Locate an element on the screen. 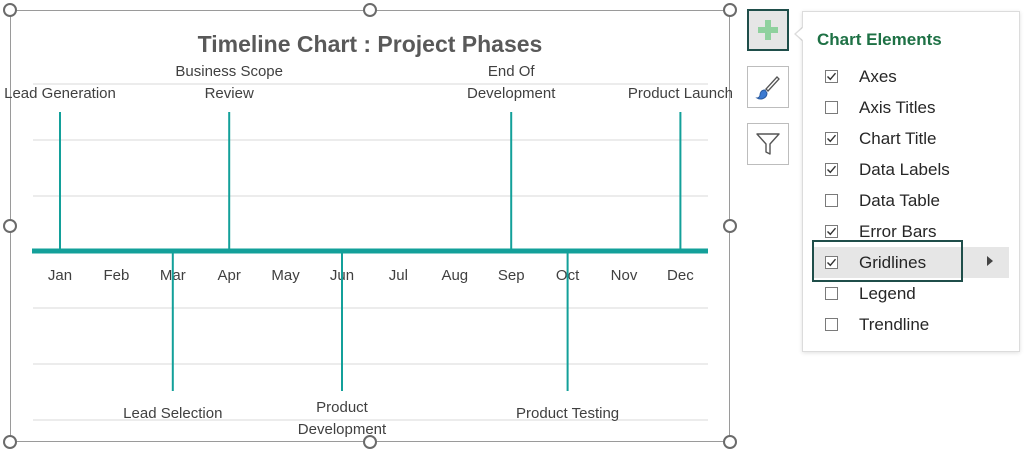  milestone-label-product-testing: Product Testing is located at coordinates (567, 413).